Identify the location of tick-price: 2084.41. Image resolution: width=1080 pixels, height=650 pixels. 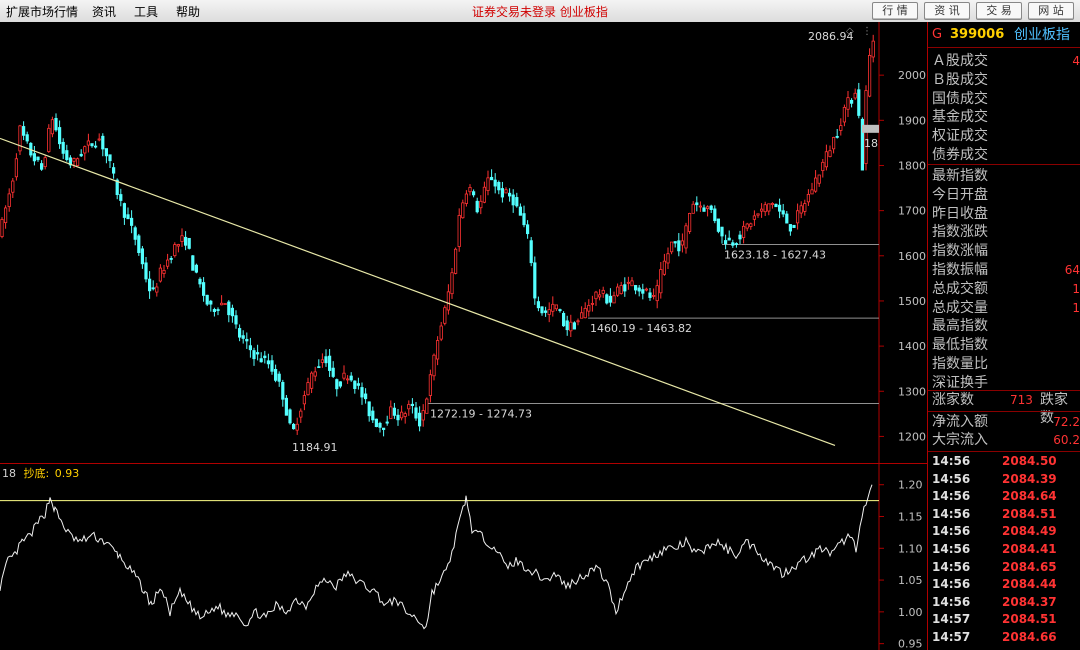
(1029, 549).